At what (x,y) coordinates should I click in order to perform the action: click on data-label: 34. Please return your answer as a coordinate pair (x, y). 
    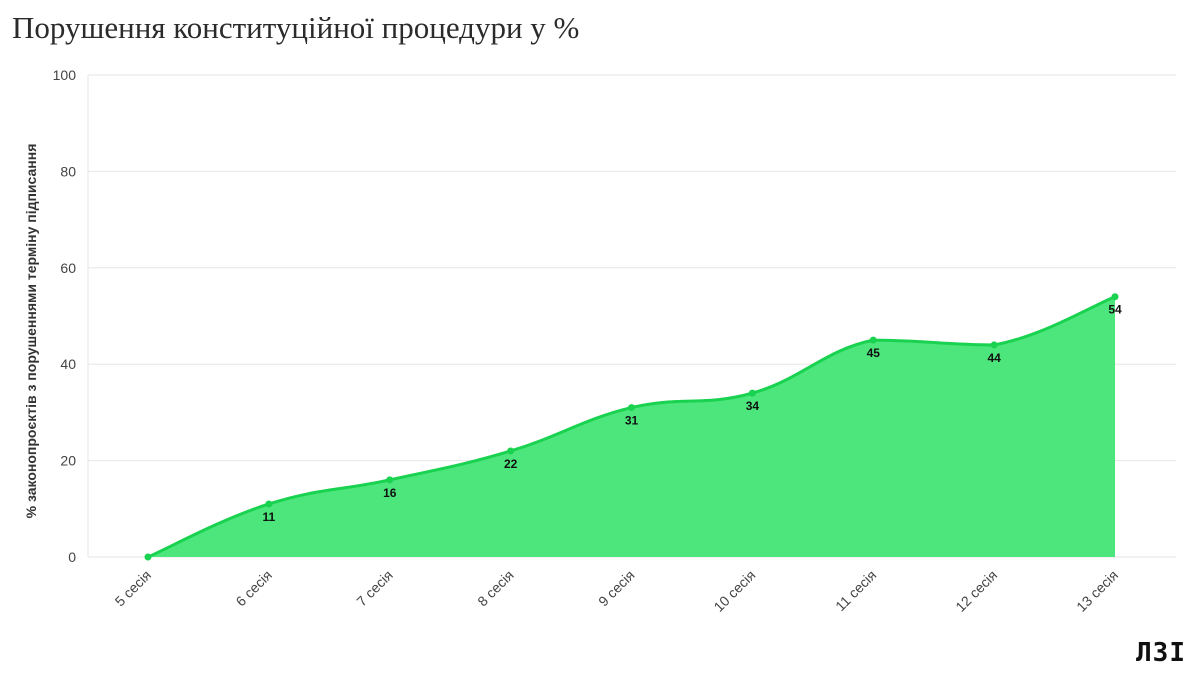
    Looking at the image, I should click on (753, 406).